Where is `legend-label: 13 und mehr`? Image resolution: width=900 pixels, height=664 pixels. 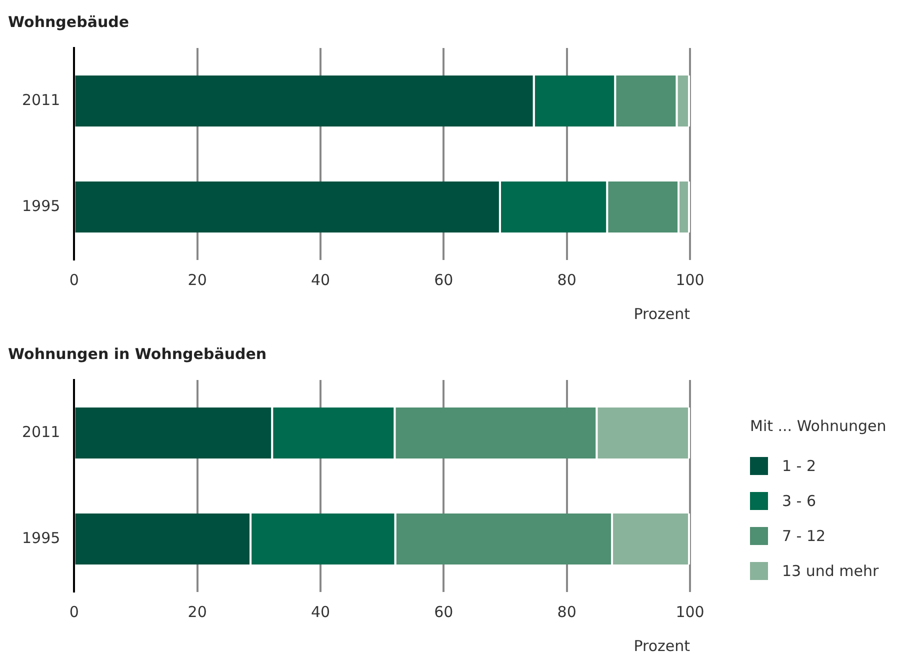 legend-label: 13 und mehr is located at coordinates (830, 571).